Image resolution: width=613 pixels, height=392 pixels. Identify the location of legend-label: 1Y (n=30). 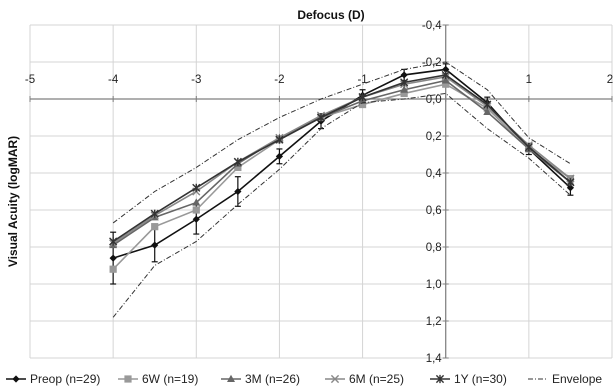
(480, 379).